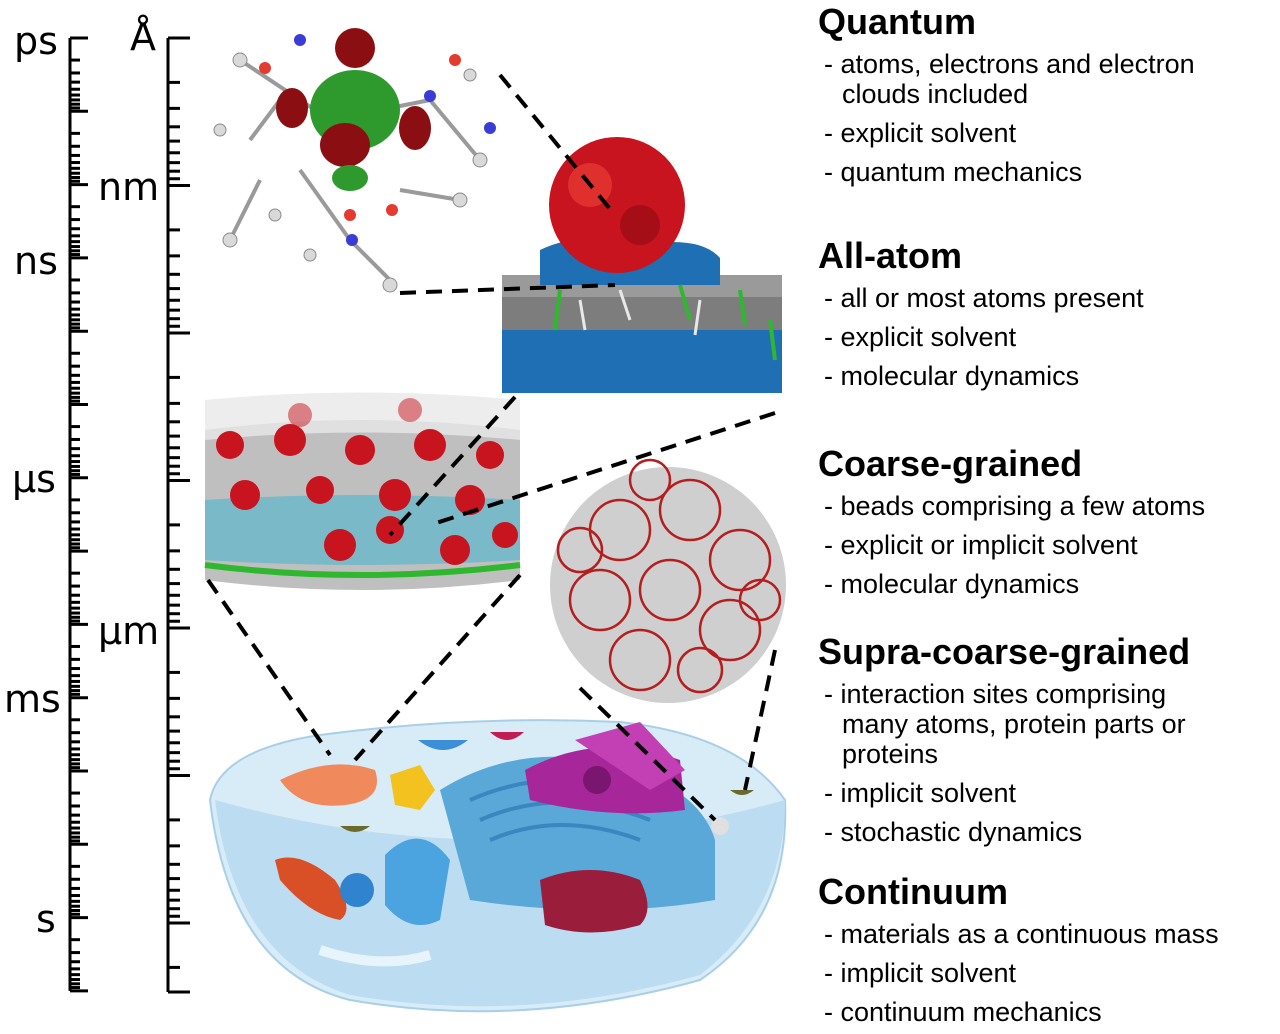 The width and height of the screenshot is (1280, 1034). I want to click on bullet: - all or most atoms present, so click(984, 298).